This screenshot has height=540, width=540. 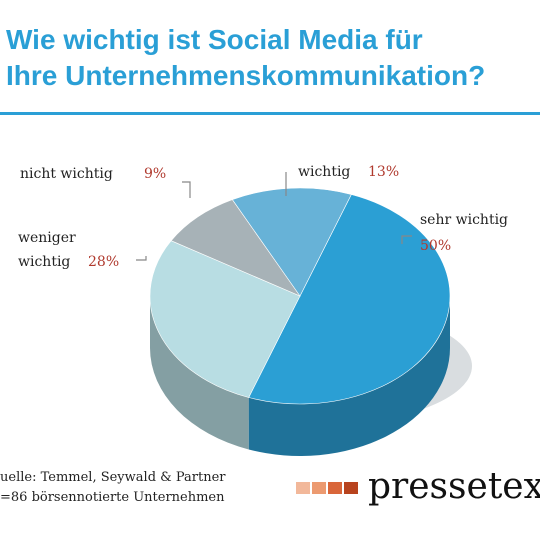 What do you see at coordinates (383, 172) in the screenshot?
I see `value-wichtig: 13%` at bounding box center [383, 172].